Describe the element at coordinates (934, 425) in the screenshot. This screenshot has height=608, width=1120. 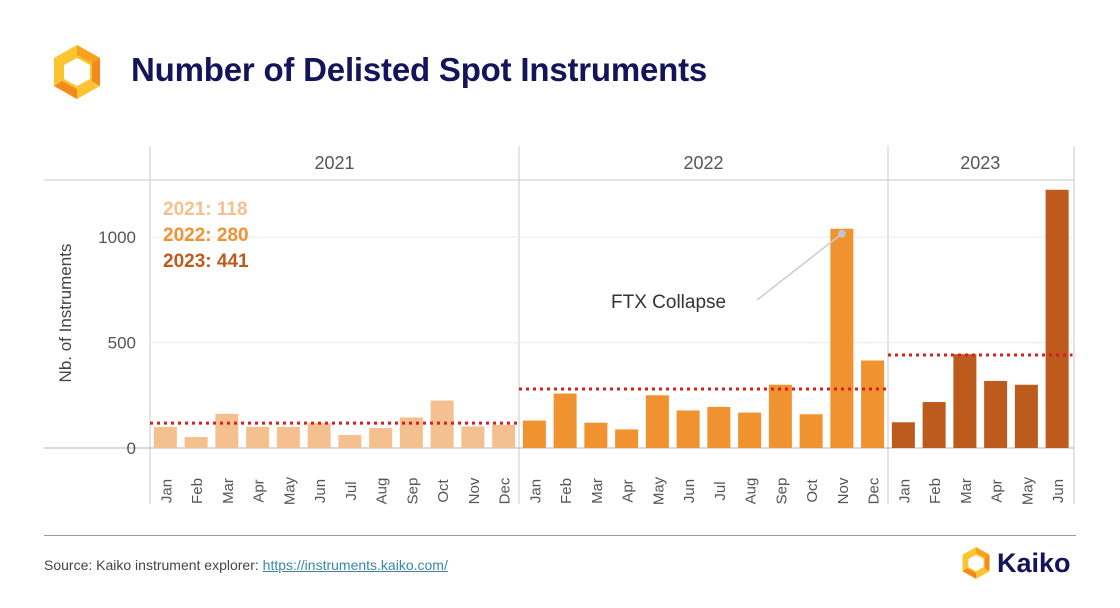
I see `bar-2023-Feb` at that location.